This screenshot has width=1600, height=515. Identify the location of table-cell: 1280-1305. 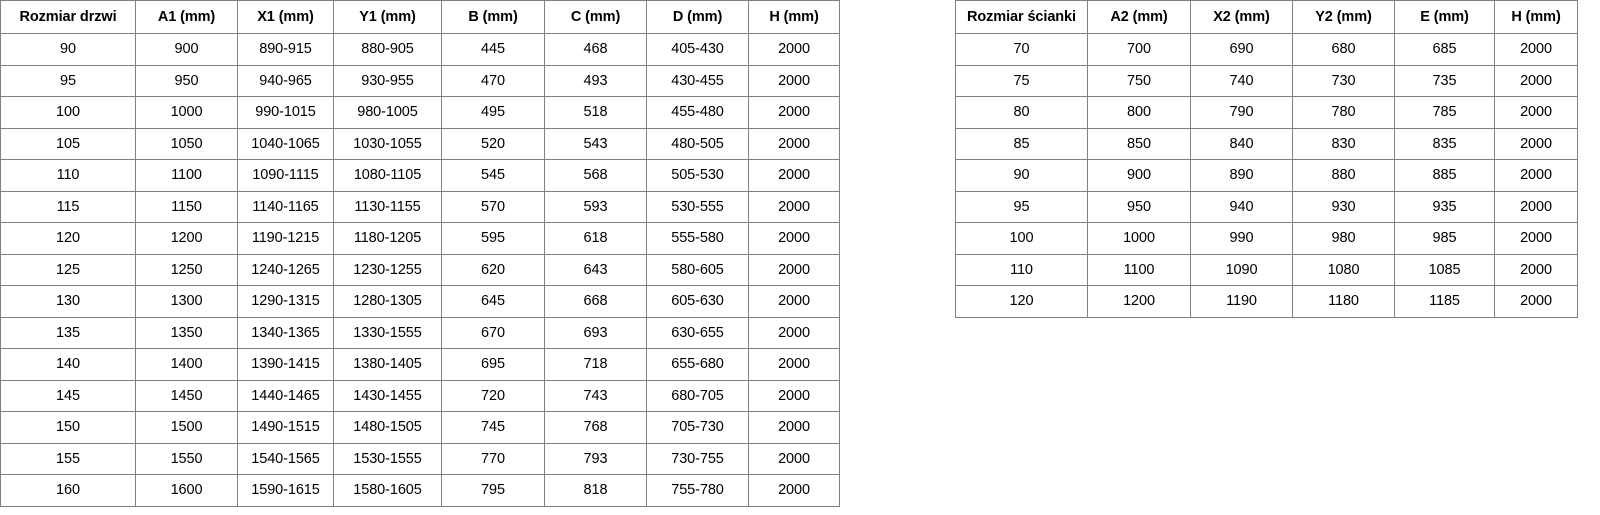
(387, 301).